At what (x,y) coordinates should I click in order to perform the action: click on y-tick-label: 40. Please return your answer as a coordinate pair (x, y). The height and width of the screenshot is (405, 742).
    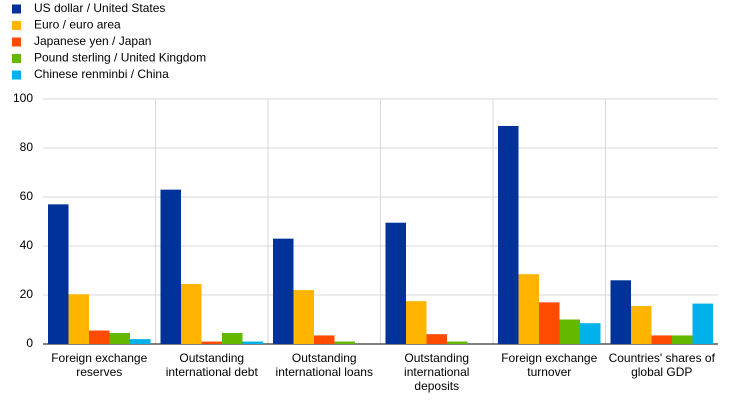
    Looking at the image, I should click on (27, 245).